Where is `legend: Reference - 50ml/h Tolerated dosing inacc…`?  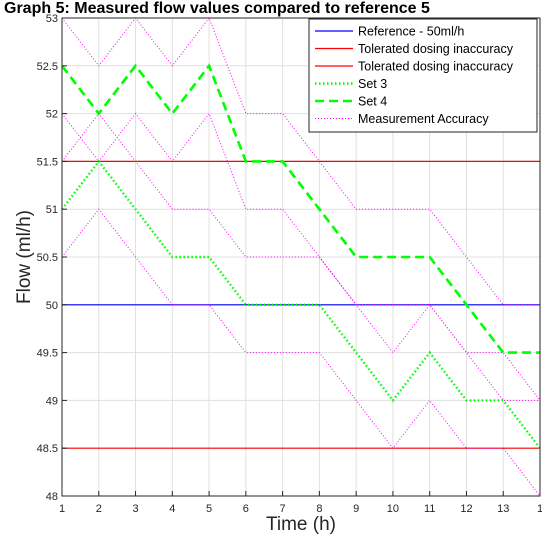
legend: Reference - 50ml/h Tolerated dosing inacc… is located at coordinates (423, 75).